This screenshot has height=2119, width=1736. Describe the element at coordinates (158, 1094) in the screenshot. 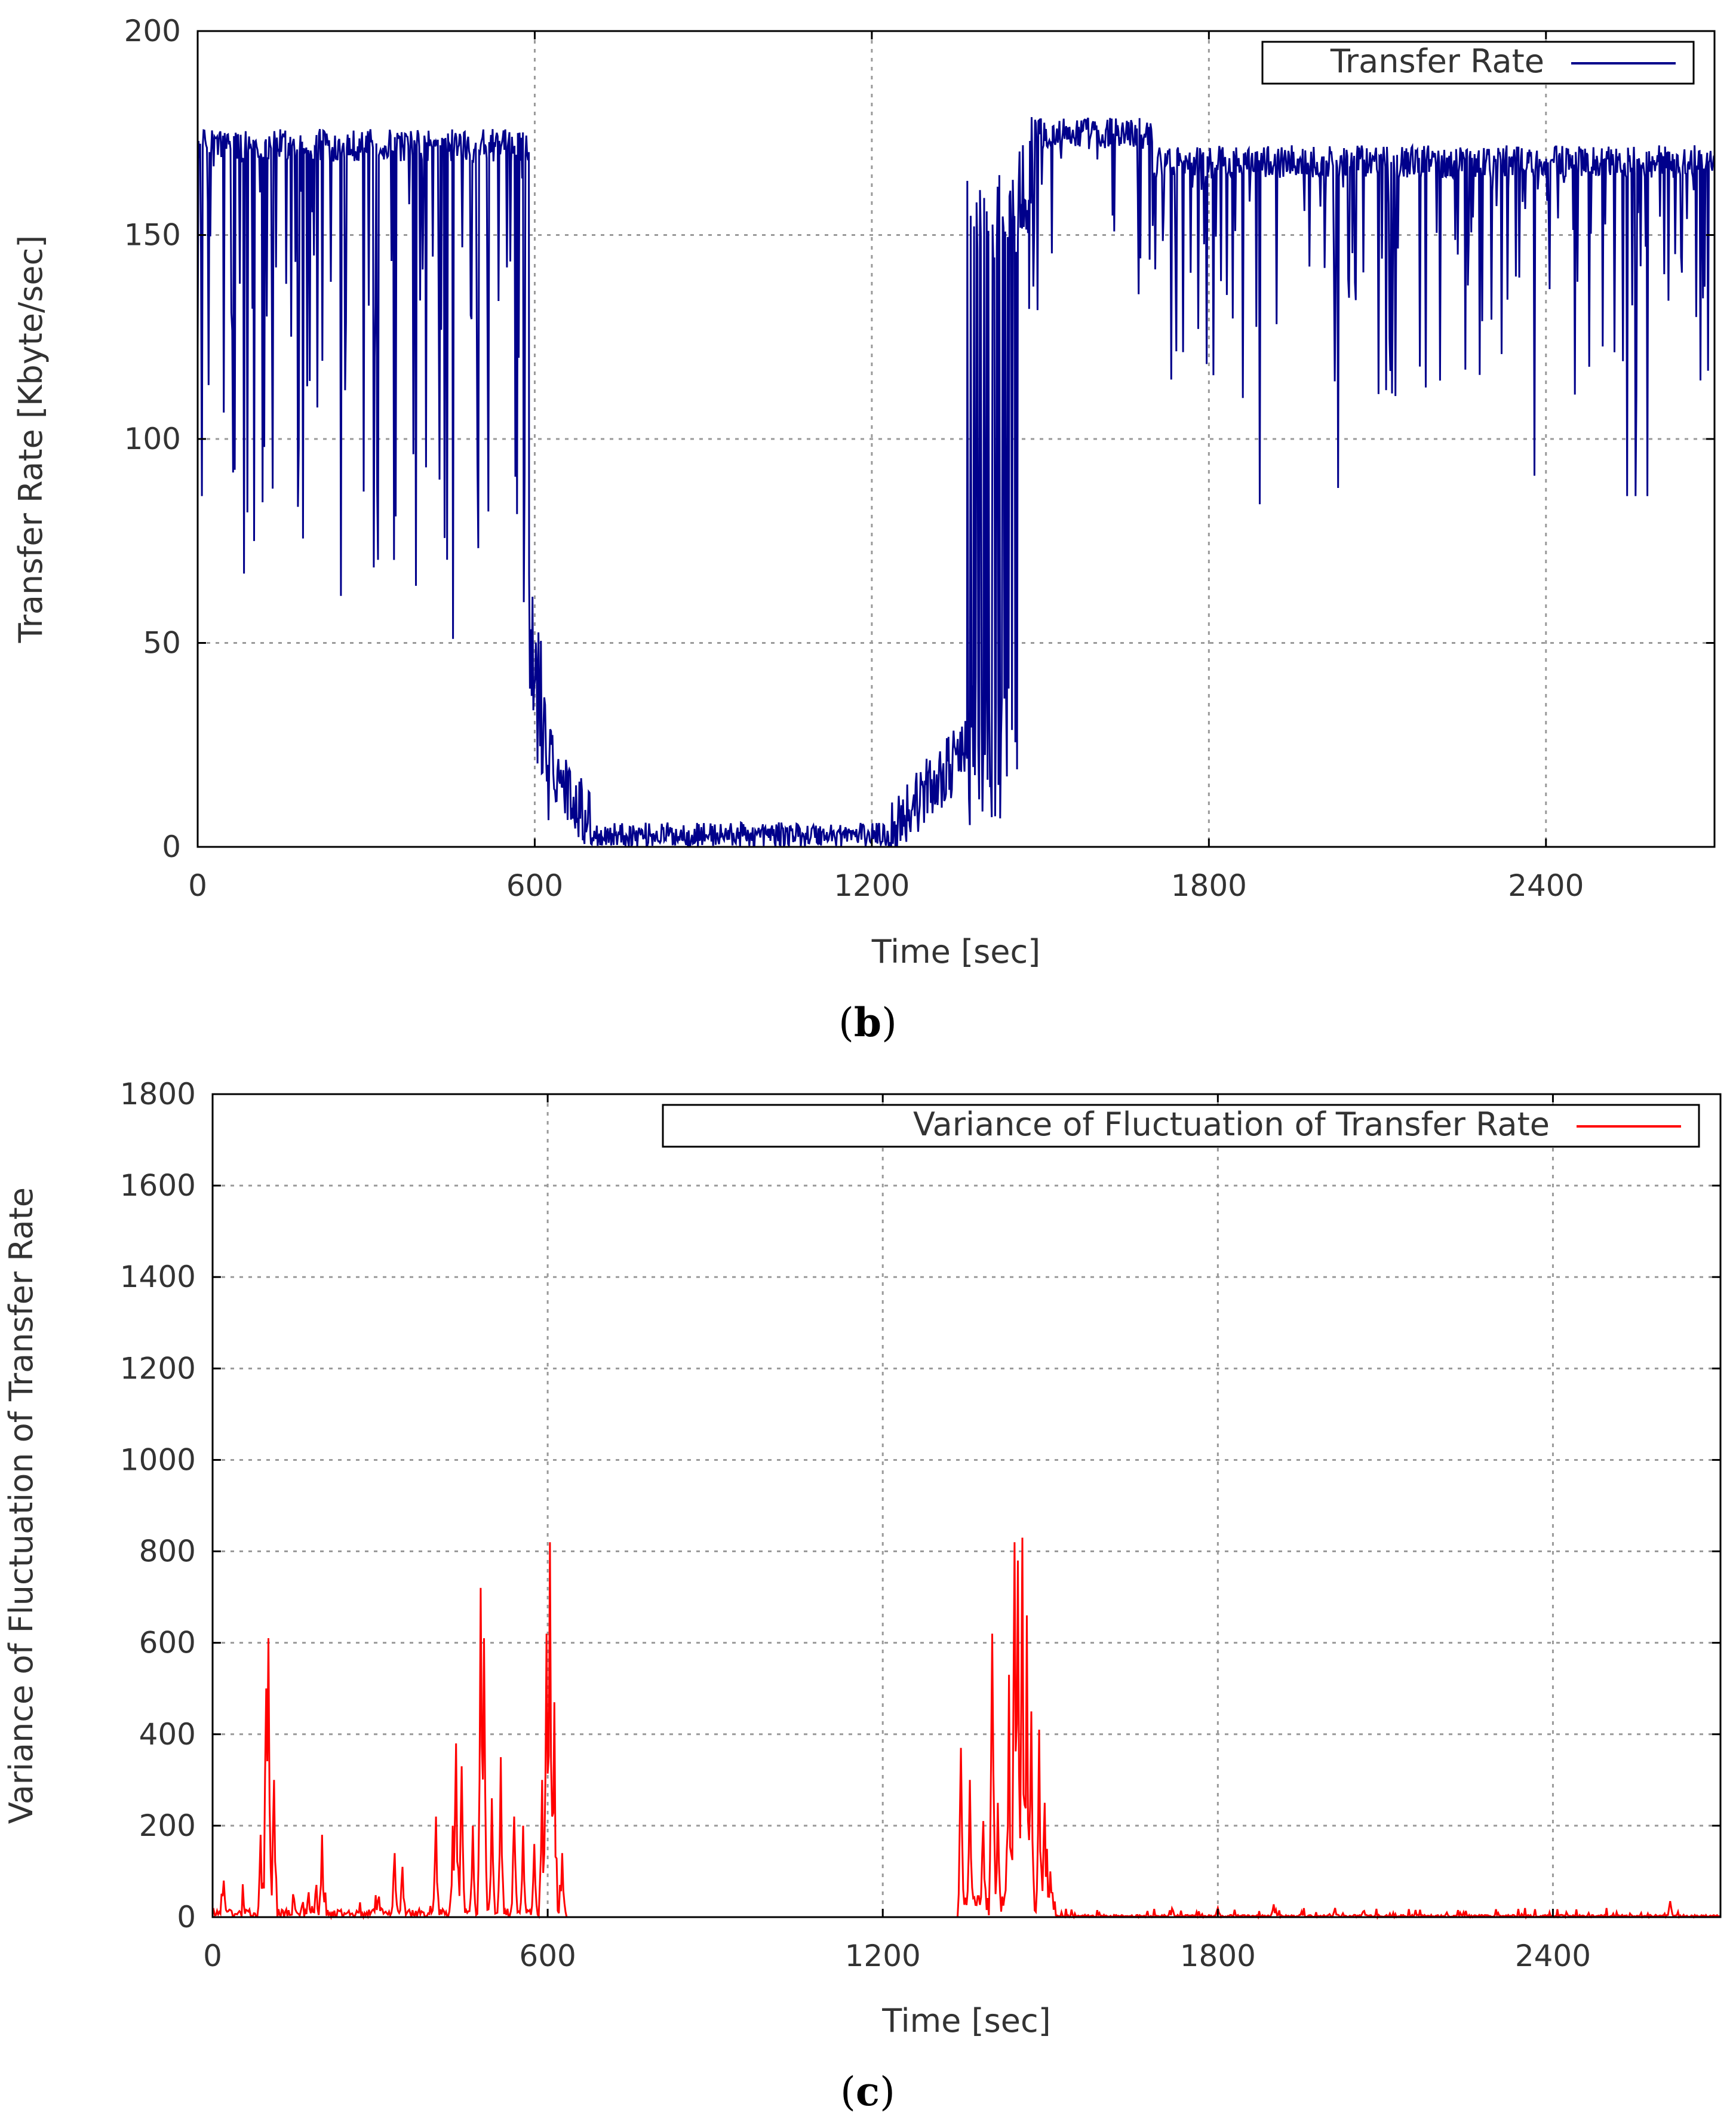

I see `y-tick-label: 1800` at that location.